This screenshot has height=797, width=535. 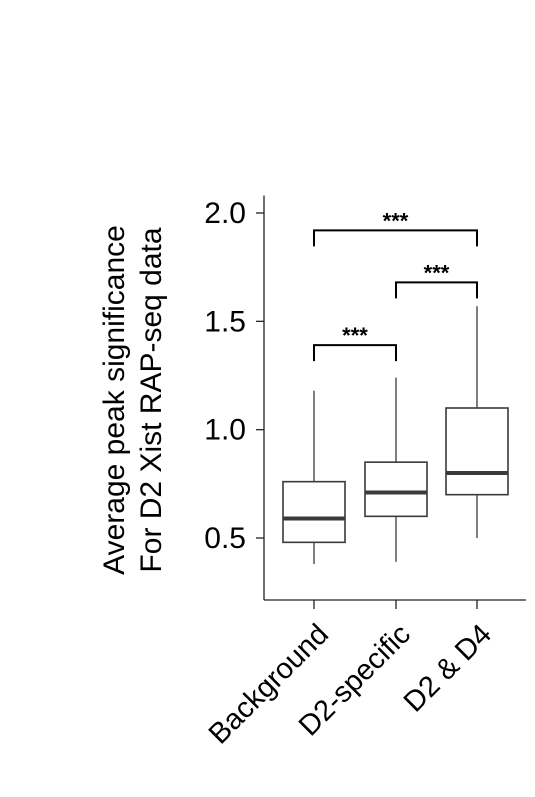 I want to click on y-tick-label: 2.0, so click(x=225, y=213).